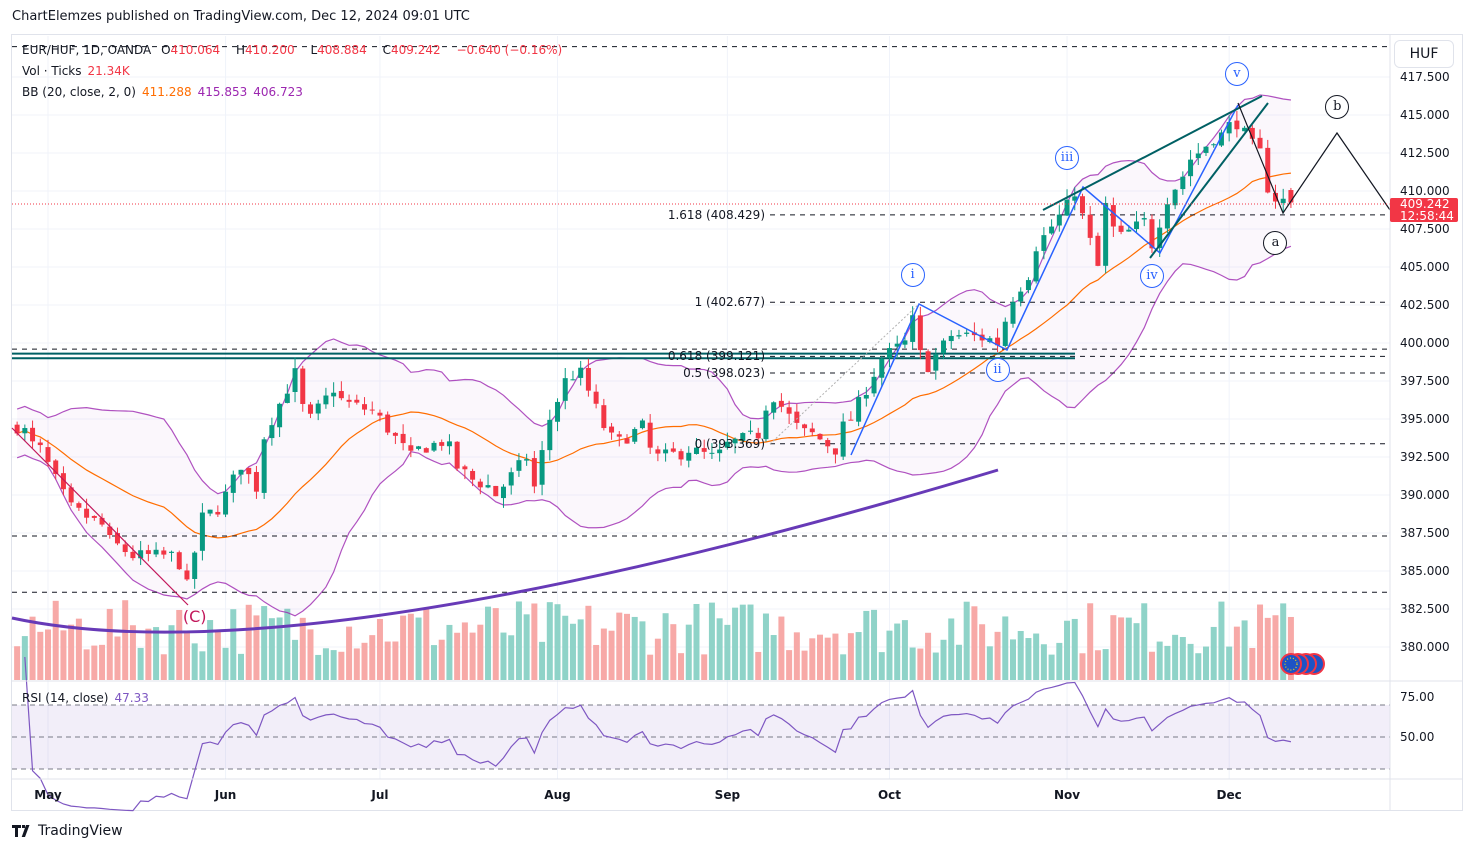  Describe the element at coordinates (1425, 204) in the screenshot. I see `current-price-value: 409.242` at that location.